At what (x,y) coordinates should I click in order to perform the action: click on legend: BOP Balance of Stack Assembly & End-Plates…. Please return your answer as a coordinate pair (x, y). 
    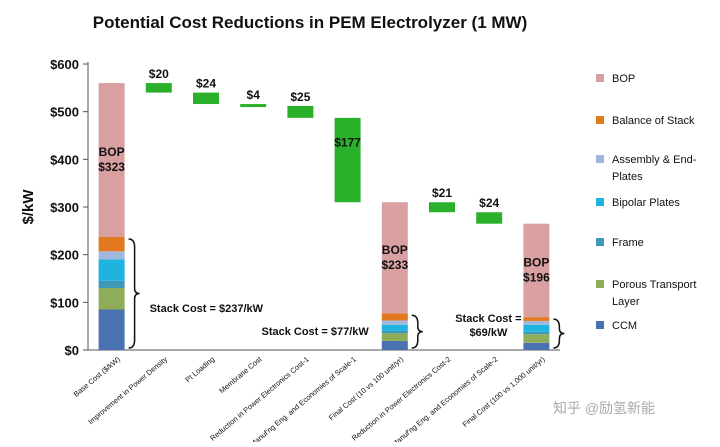
    Looking at the image, I should click on (646, 202).